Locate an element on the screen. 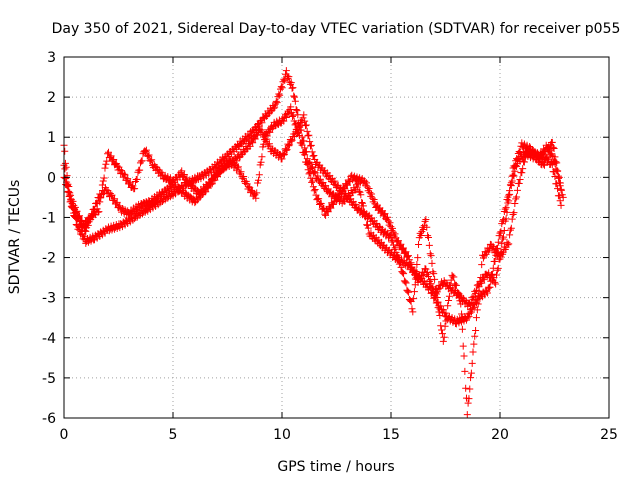  y-tick-label: -4 is located at coordinates (49, 339).